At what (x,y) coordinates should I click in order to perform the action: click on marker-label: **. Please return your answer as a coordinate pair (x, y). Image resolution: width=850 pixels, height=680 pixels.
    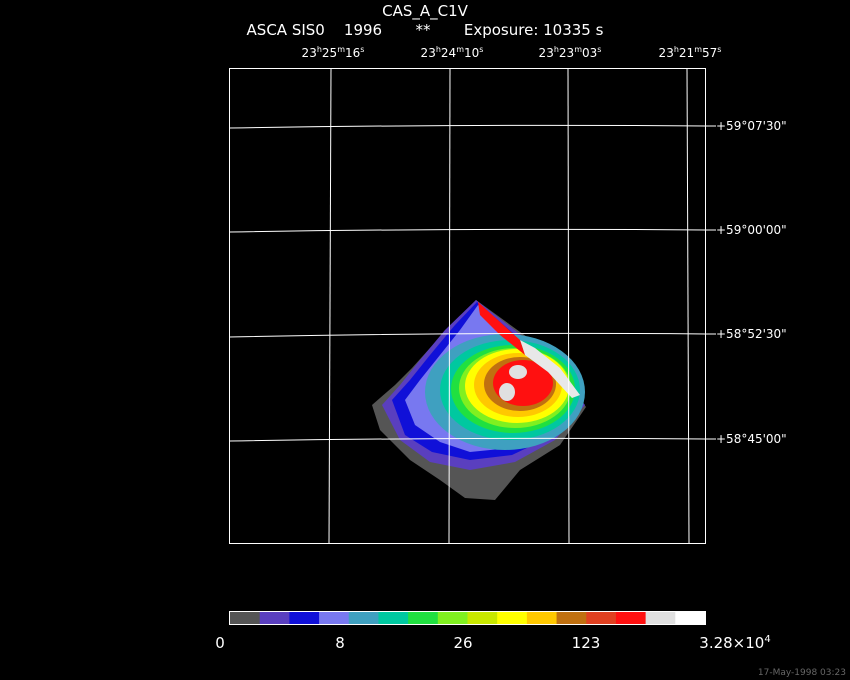
    Looking at the image, I should click on (423, 30).